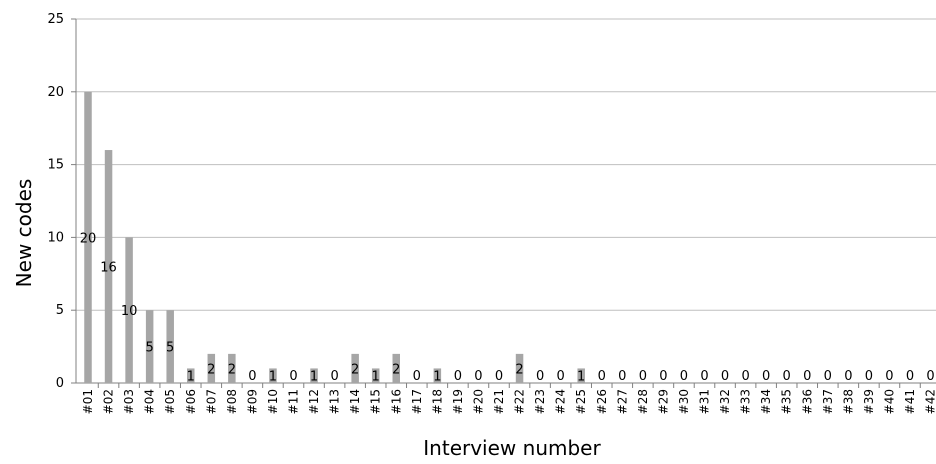 This screenshot has width=936, height=464. I want to click on x-tick-label: #02, so click(109, 401).